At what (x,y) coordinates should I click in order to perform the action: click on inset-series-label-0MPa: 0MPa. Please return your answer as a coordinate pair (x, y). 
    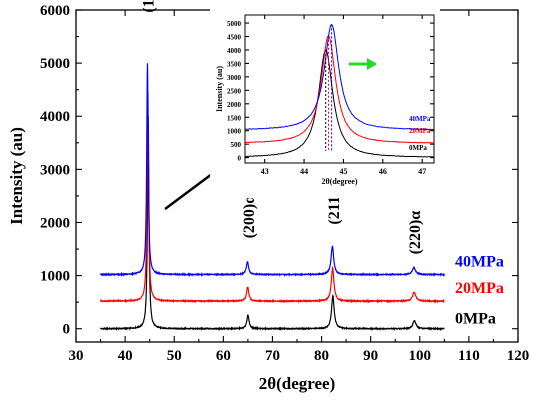
    Looking at the image, I should click on (418, 148).